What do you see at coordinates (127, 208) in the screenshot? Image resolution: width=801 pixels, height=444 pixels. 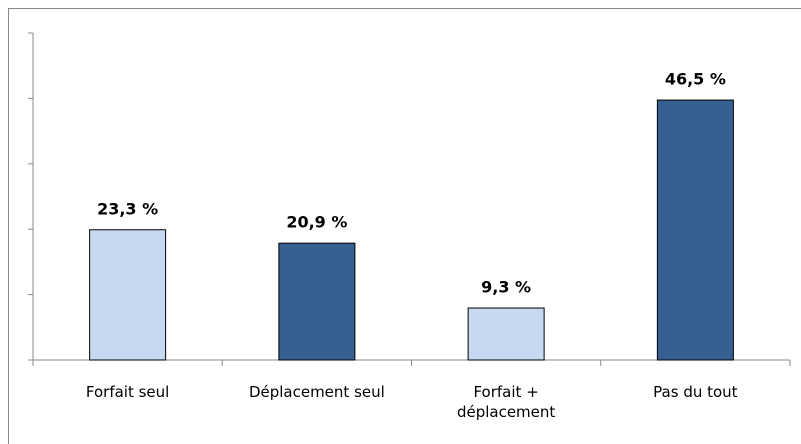 I see `value-label: 23,3 %` at bounding box center [127, 208].